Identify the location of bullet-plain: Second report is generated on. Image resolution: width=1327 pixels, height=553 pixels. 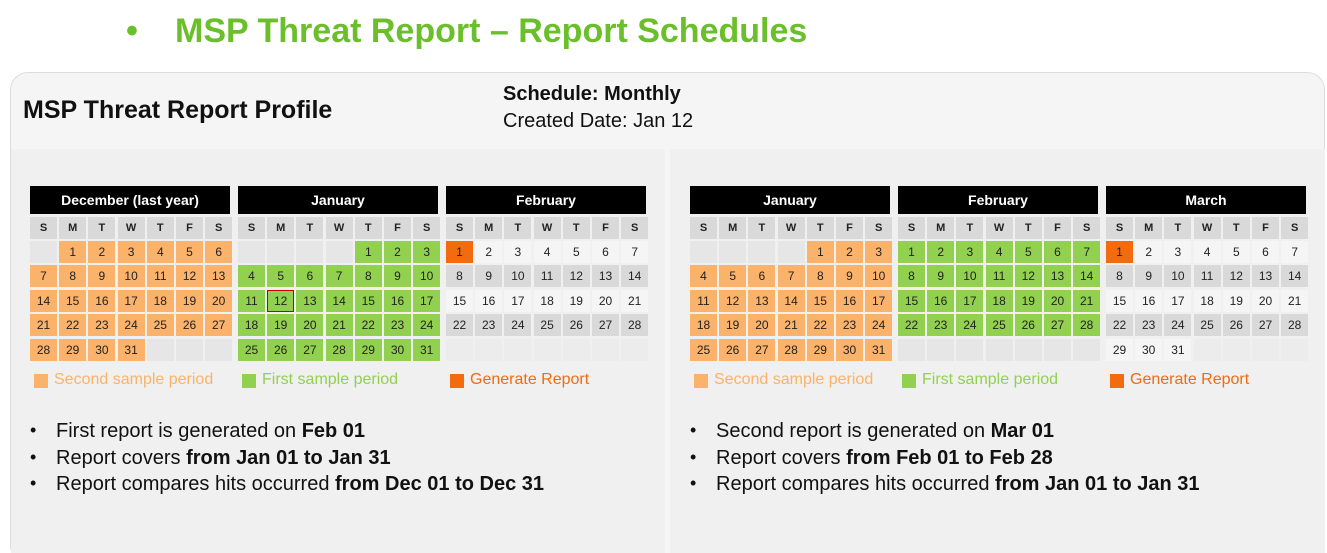
(853, 431).